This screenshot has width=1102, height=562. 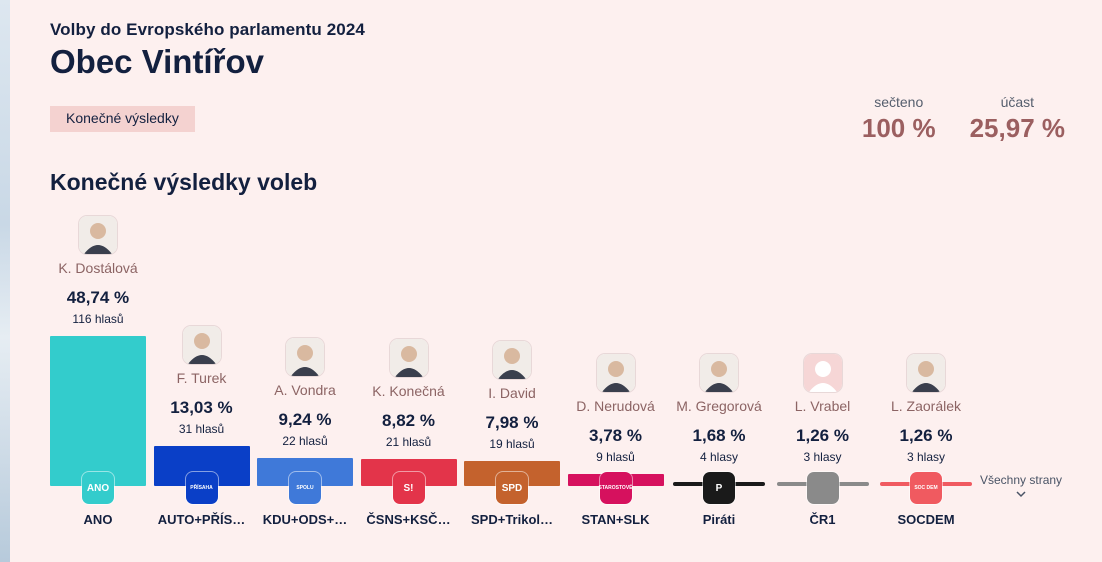 I want to click on party-logo-icon-0: ANO, so click(x=98, y=488).